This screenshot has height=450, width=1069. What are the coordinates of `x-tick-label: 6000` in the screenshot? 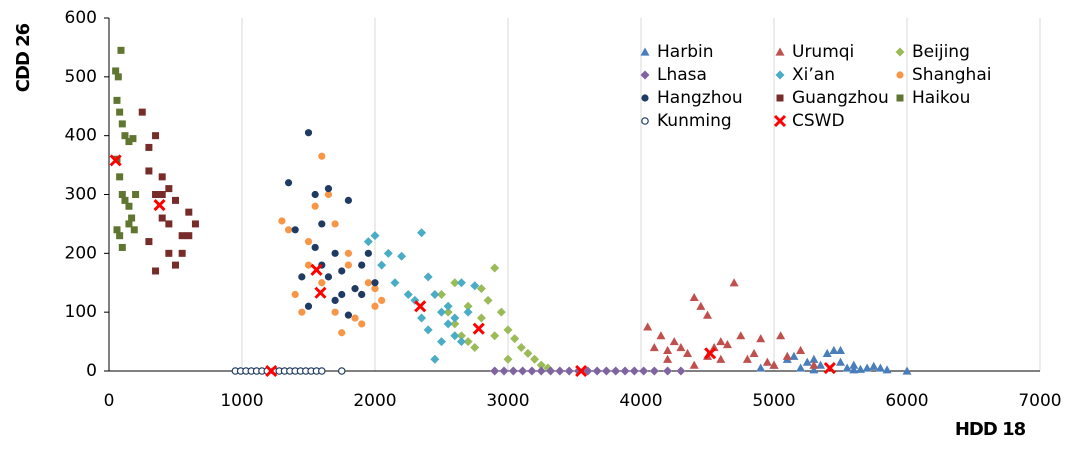 It's located at (906, 401).